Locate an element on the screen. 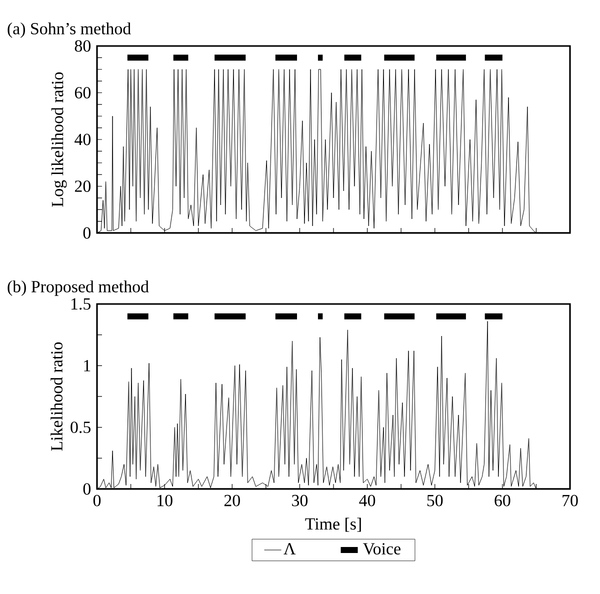 The image size is (600, 594). legend-label: Voice is located at coordinates (381, 549).